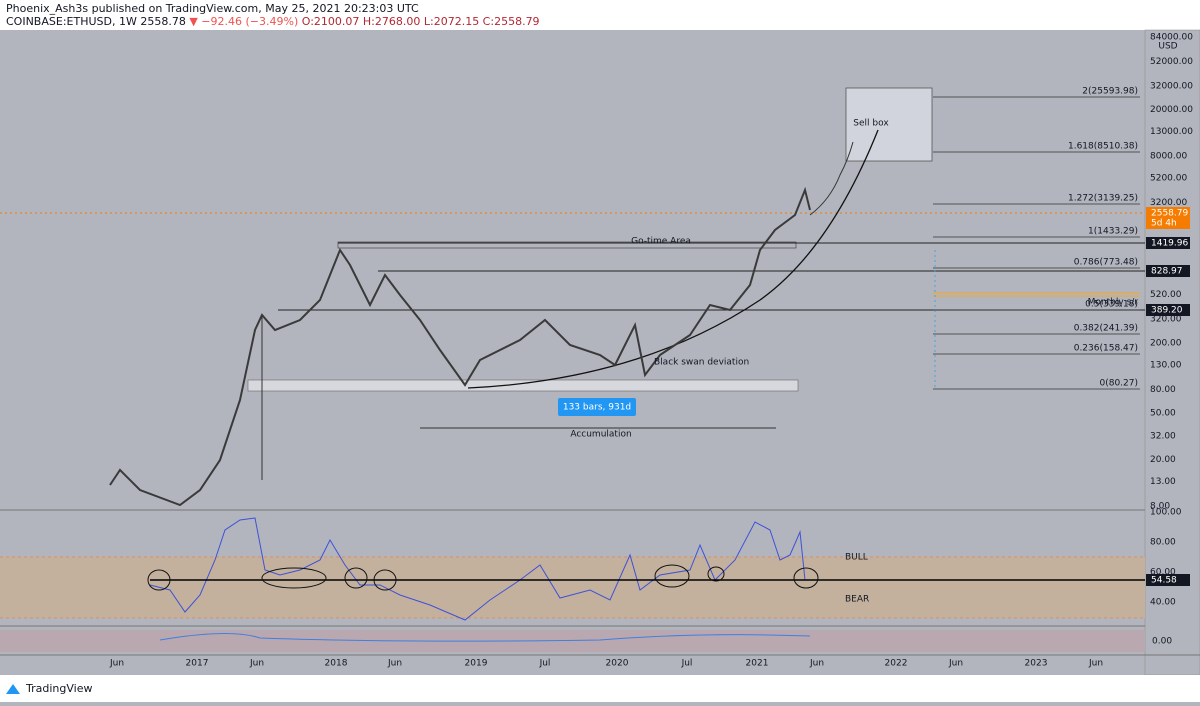 The width and height of the screenshot is (1200, 706). I want to click on price-label: 20000.00, so click(1171, 110).